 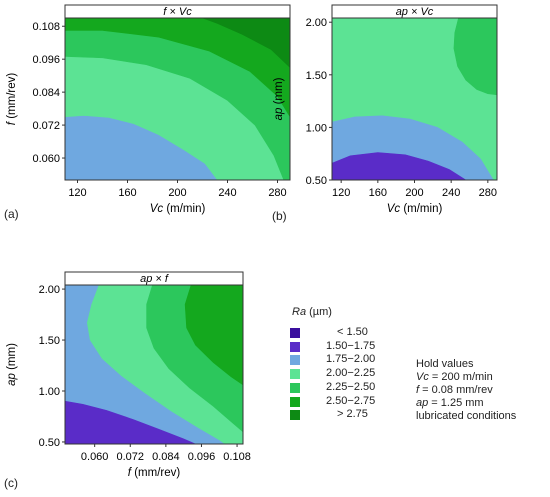 I want to click on hold-value-ap: ap = 1.25 mm, so click(x=466, y=403).